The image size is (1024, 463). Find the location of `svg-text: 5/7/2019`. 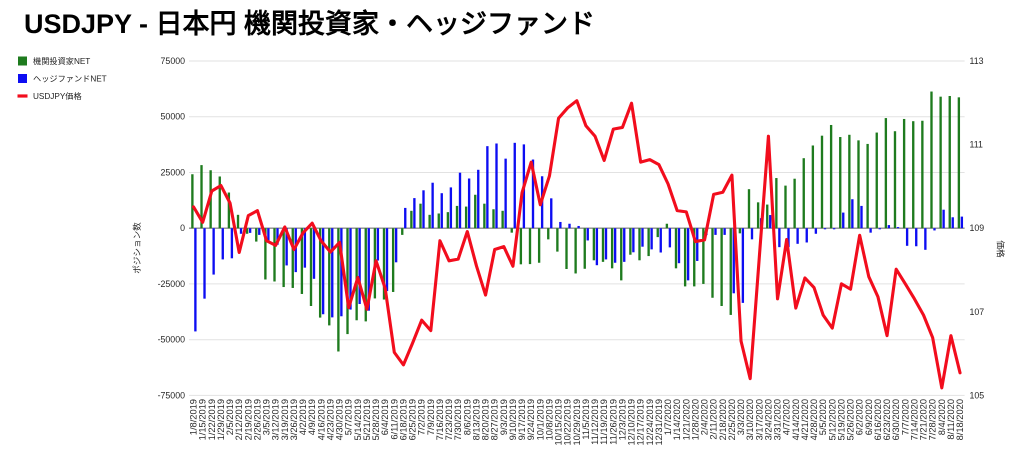

svg-text: 5/7/2019 is located at coordinates (349, 417).